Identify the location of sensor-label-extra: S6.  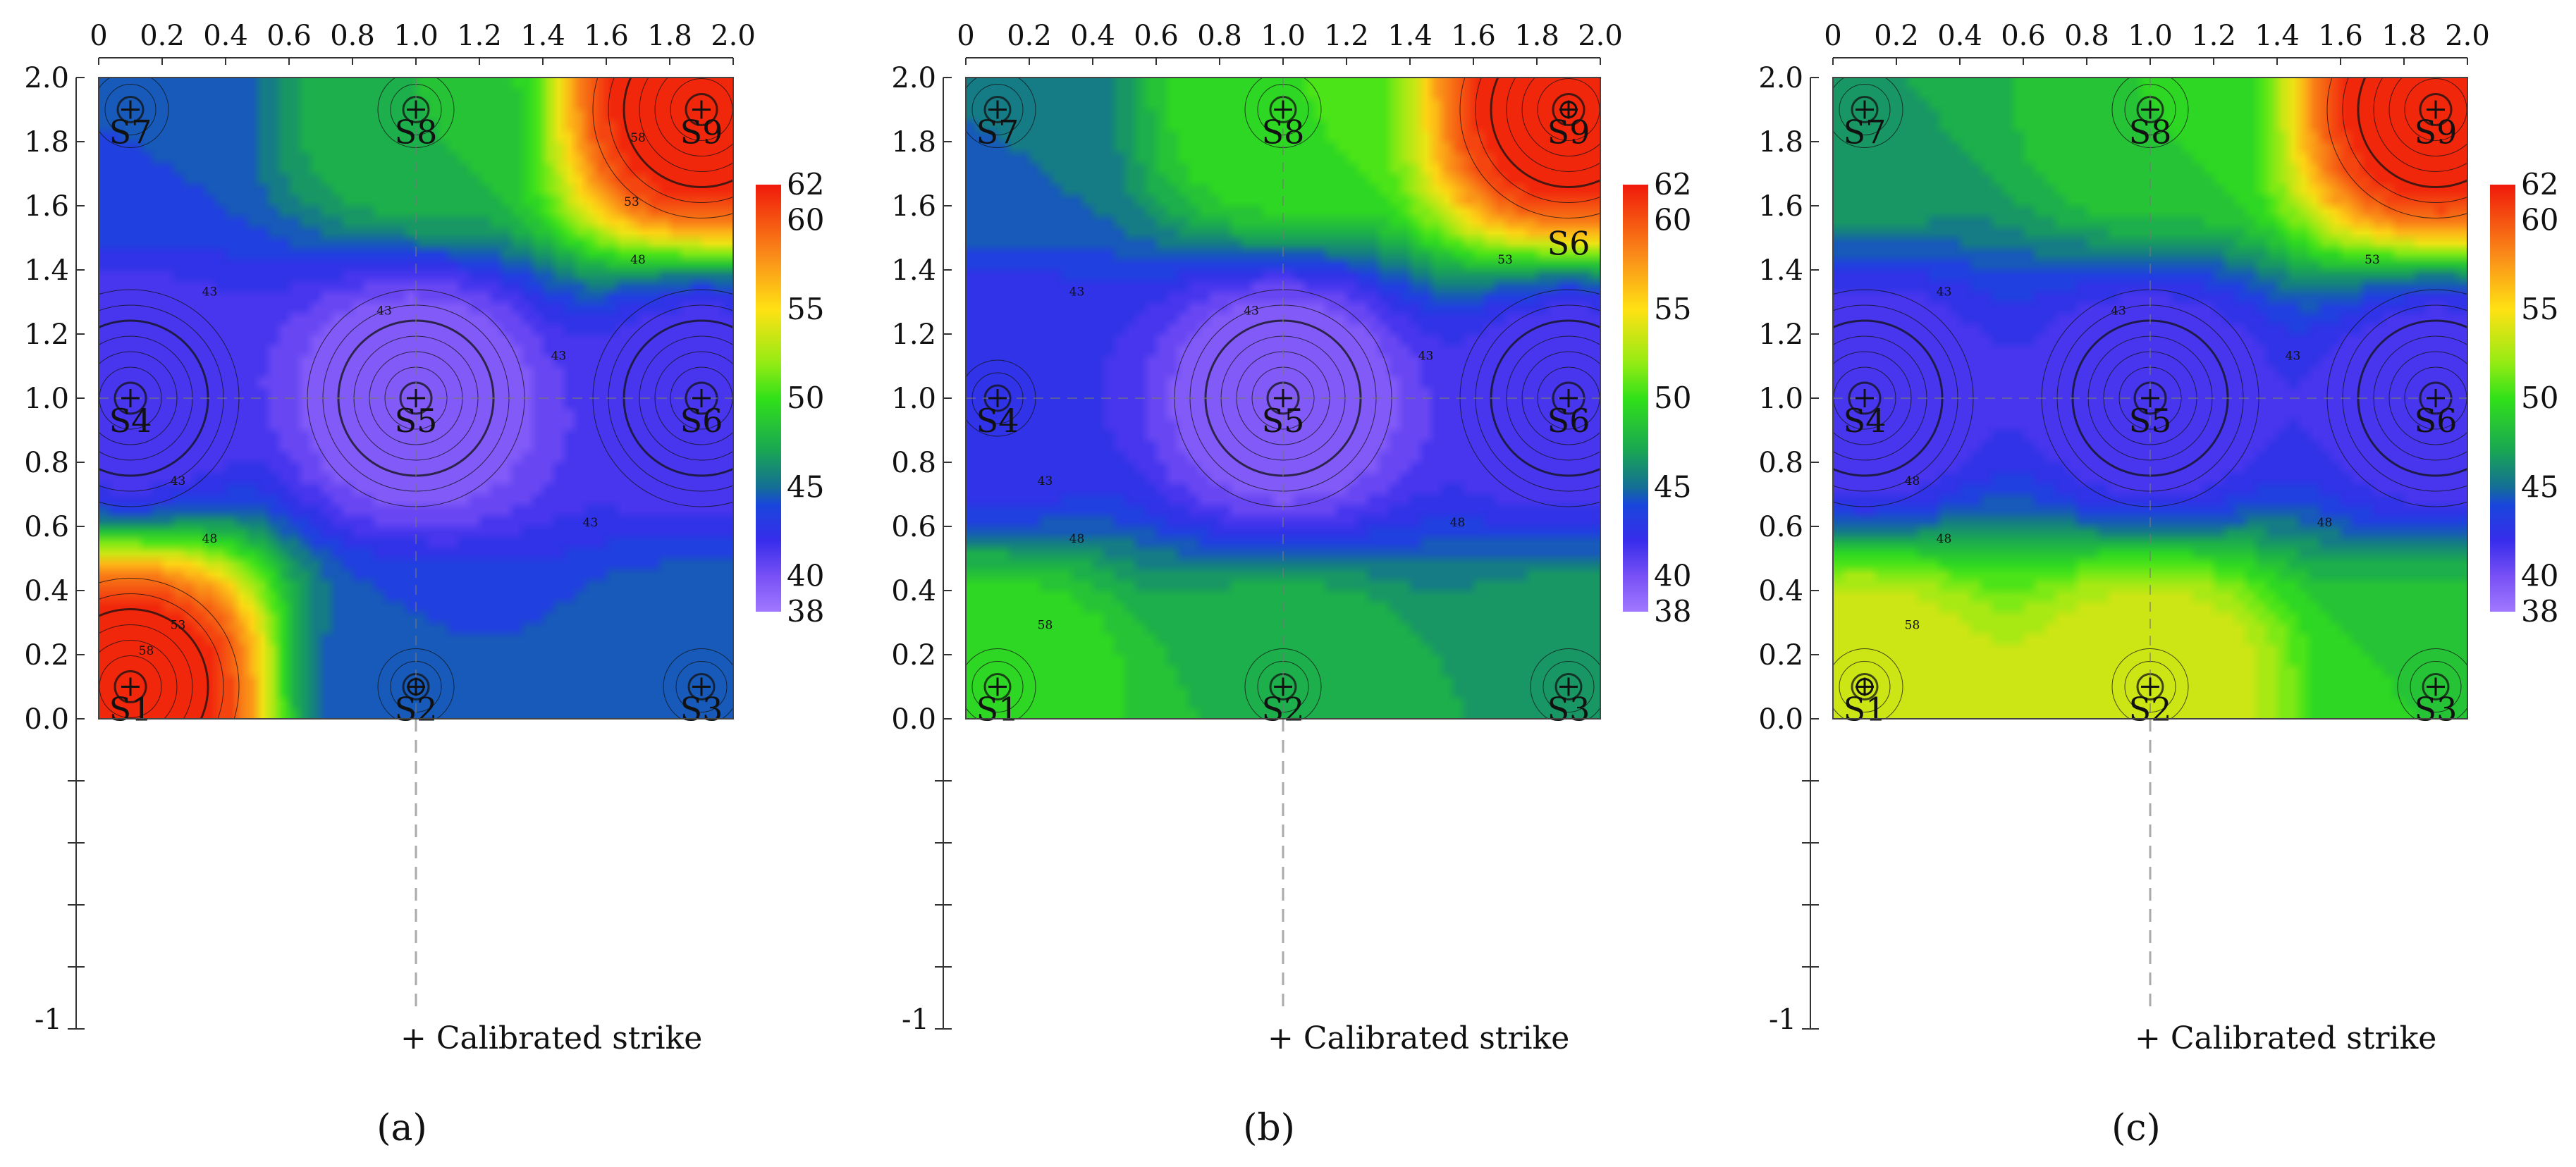
(1568, 244).